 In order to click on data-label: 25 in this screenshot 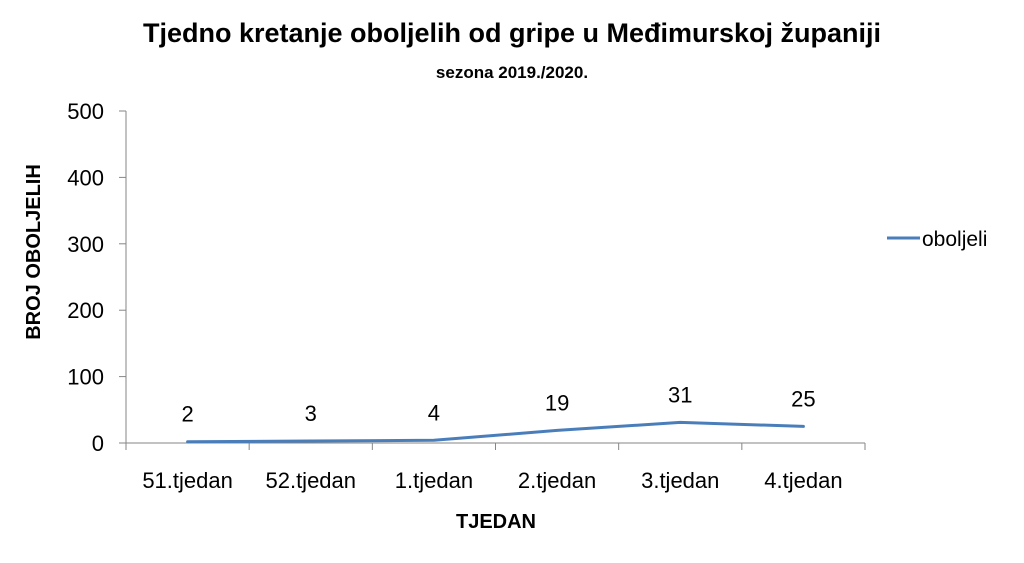, I will do `click(803, 398)`.